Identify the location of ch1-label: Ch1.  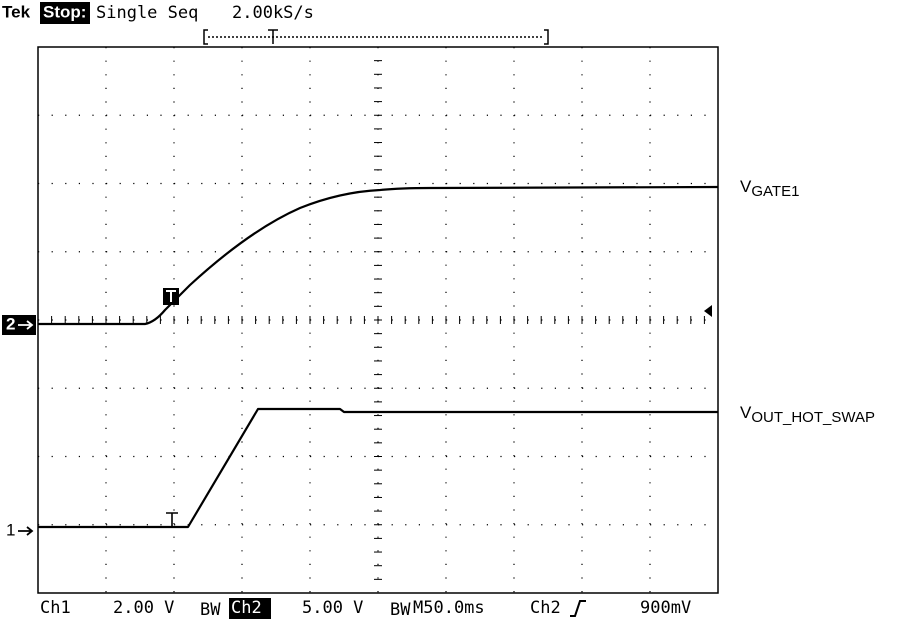
(55, 608).